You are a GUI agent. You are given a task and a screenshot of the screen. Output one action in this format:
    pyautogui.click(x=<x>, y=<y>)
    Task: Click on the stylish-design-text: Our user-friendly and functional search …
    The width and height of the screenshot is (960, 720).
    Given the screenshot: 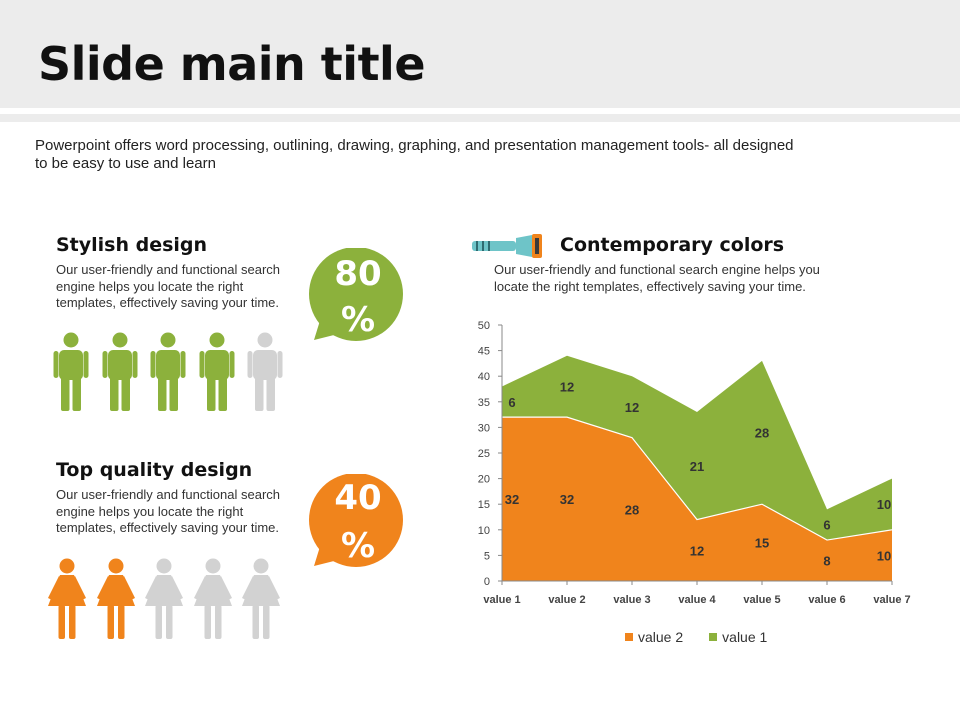 What is the action you would take?
    pyautogui.click(x=168, y=286)
    